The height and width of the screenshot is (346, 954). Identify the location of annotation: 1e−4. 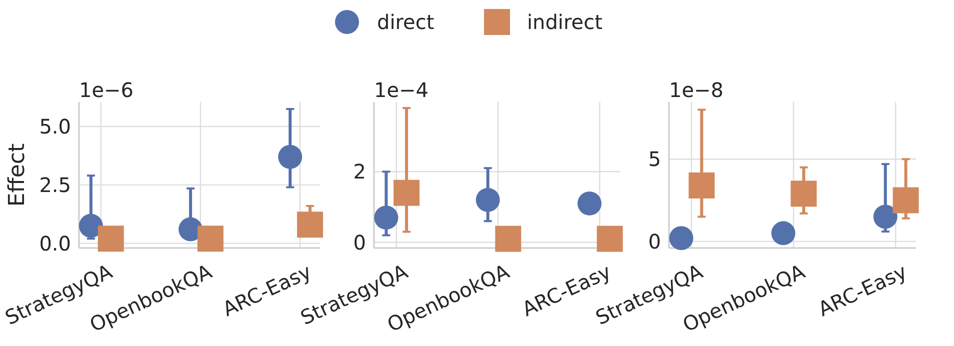
(401, 90).